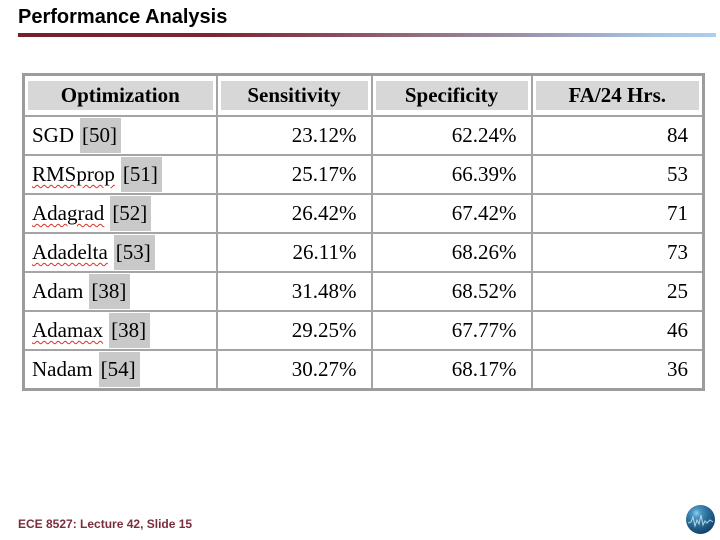  What do you see at coordinates (58, 291) in the screenshot?
I see `optimizer-name: Adam` at bounding box center [58, 291].